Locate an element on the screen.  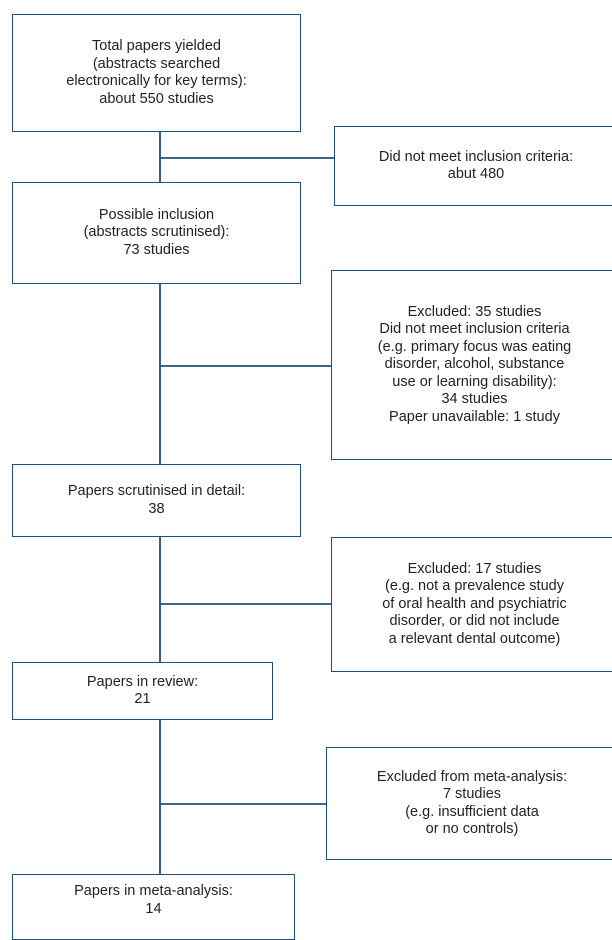
box-excl2-line-1: Excluded: 35 studies is located at coordinates (474, 311).